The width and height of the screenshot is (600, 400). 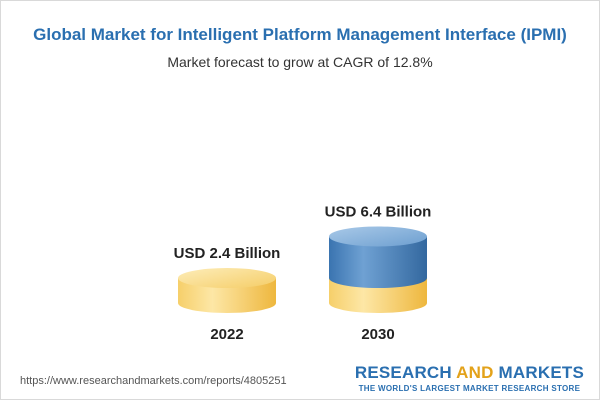 What do you see at coordinates (378, 262) in the screenshot?
I see `bar-2030-growth-body` at bounding box center [378, 262].